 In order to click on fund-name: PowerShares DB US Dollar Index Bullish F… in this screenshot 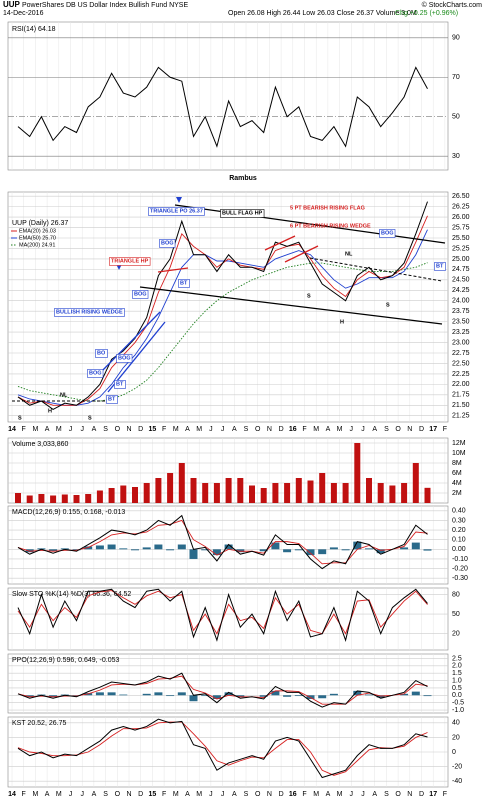, I will do `click(105, 5)`.